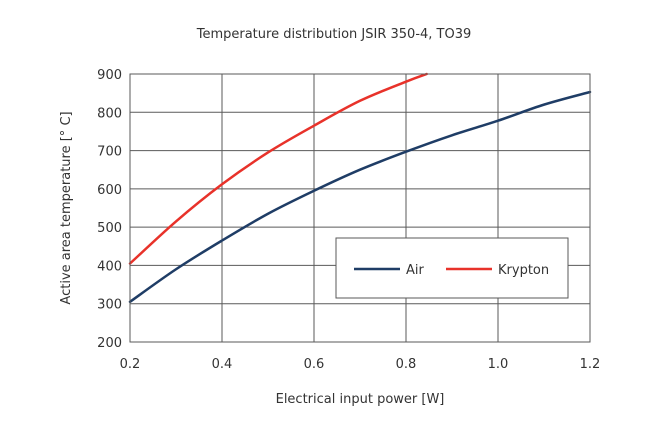  Describe the element at coordinates (406, 364) in the screenshot. I see `x-tick-label: 0.8` at that location.